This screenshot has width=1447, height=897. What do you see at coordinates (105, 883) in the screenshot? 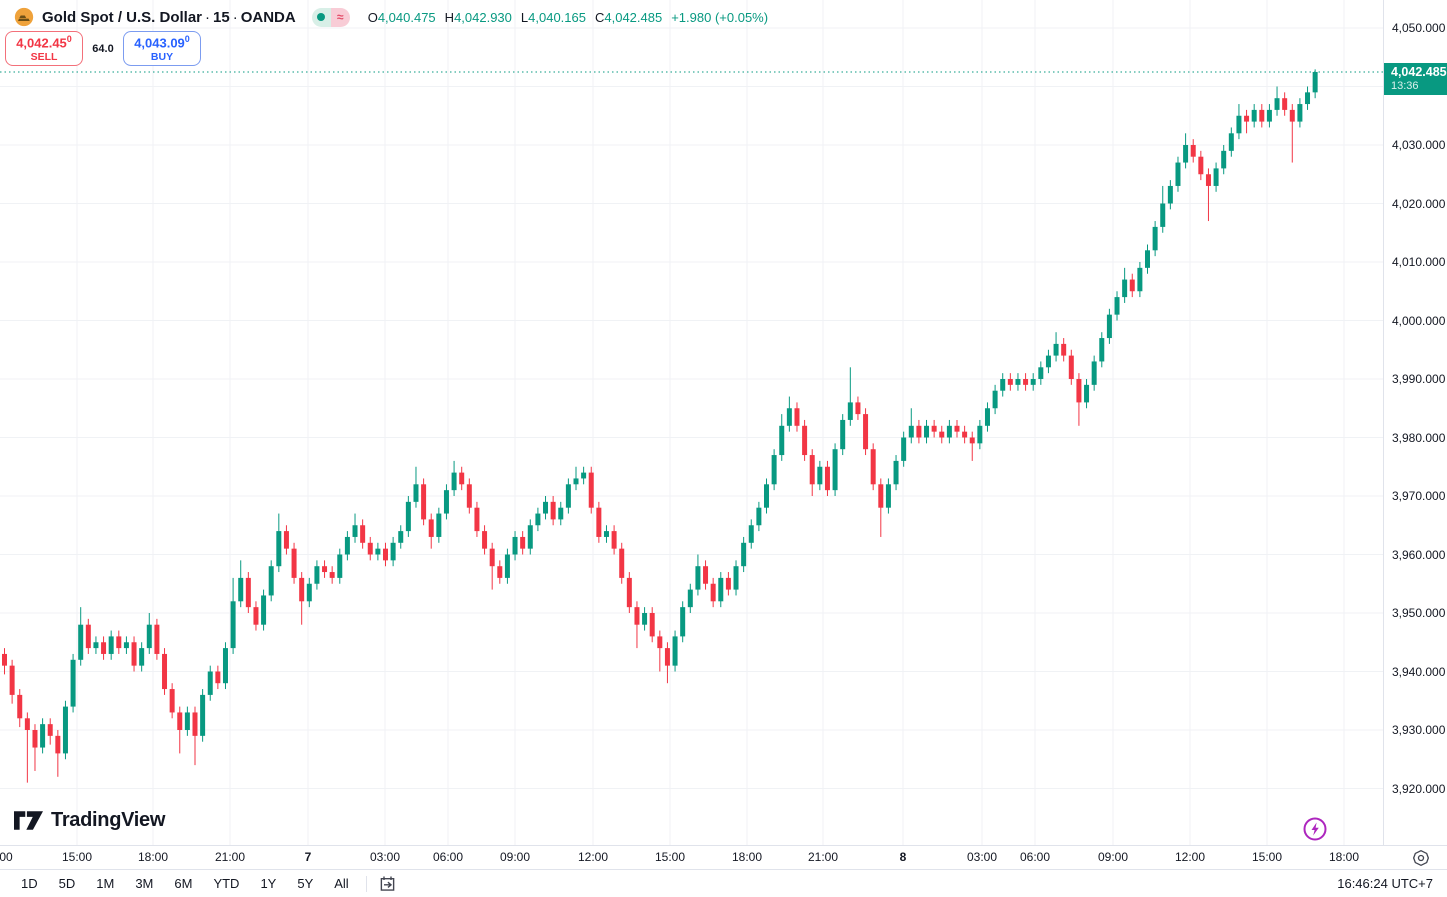
I see `range-button-1m: 1M` at bounding box center [105, 883].